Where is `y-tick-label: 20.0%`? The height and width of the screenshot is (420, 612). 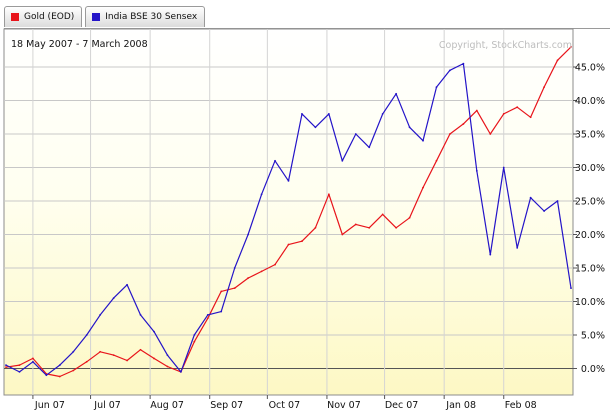 y-tick-label: 20.0% is located at coordinates (590, 235).